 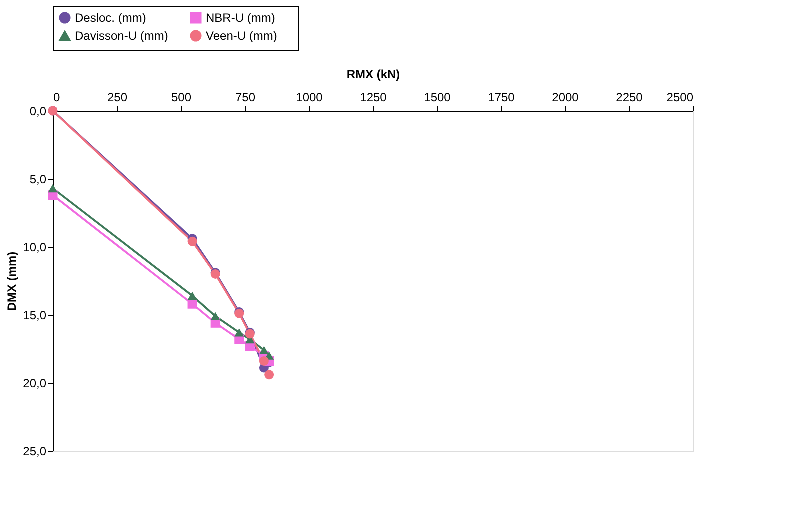 I want to click on x-tick-label: 2000, so click(x=566, y=97).